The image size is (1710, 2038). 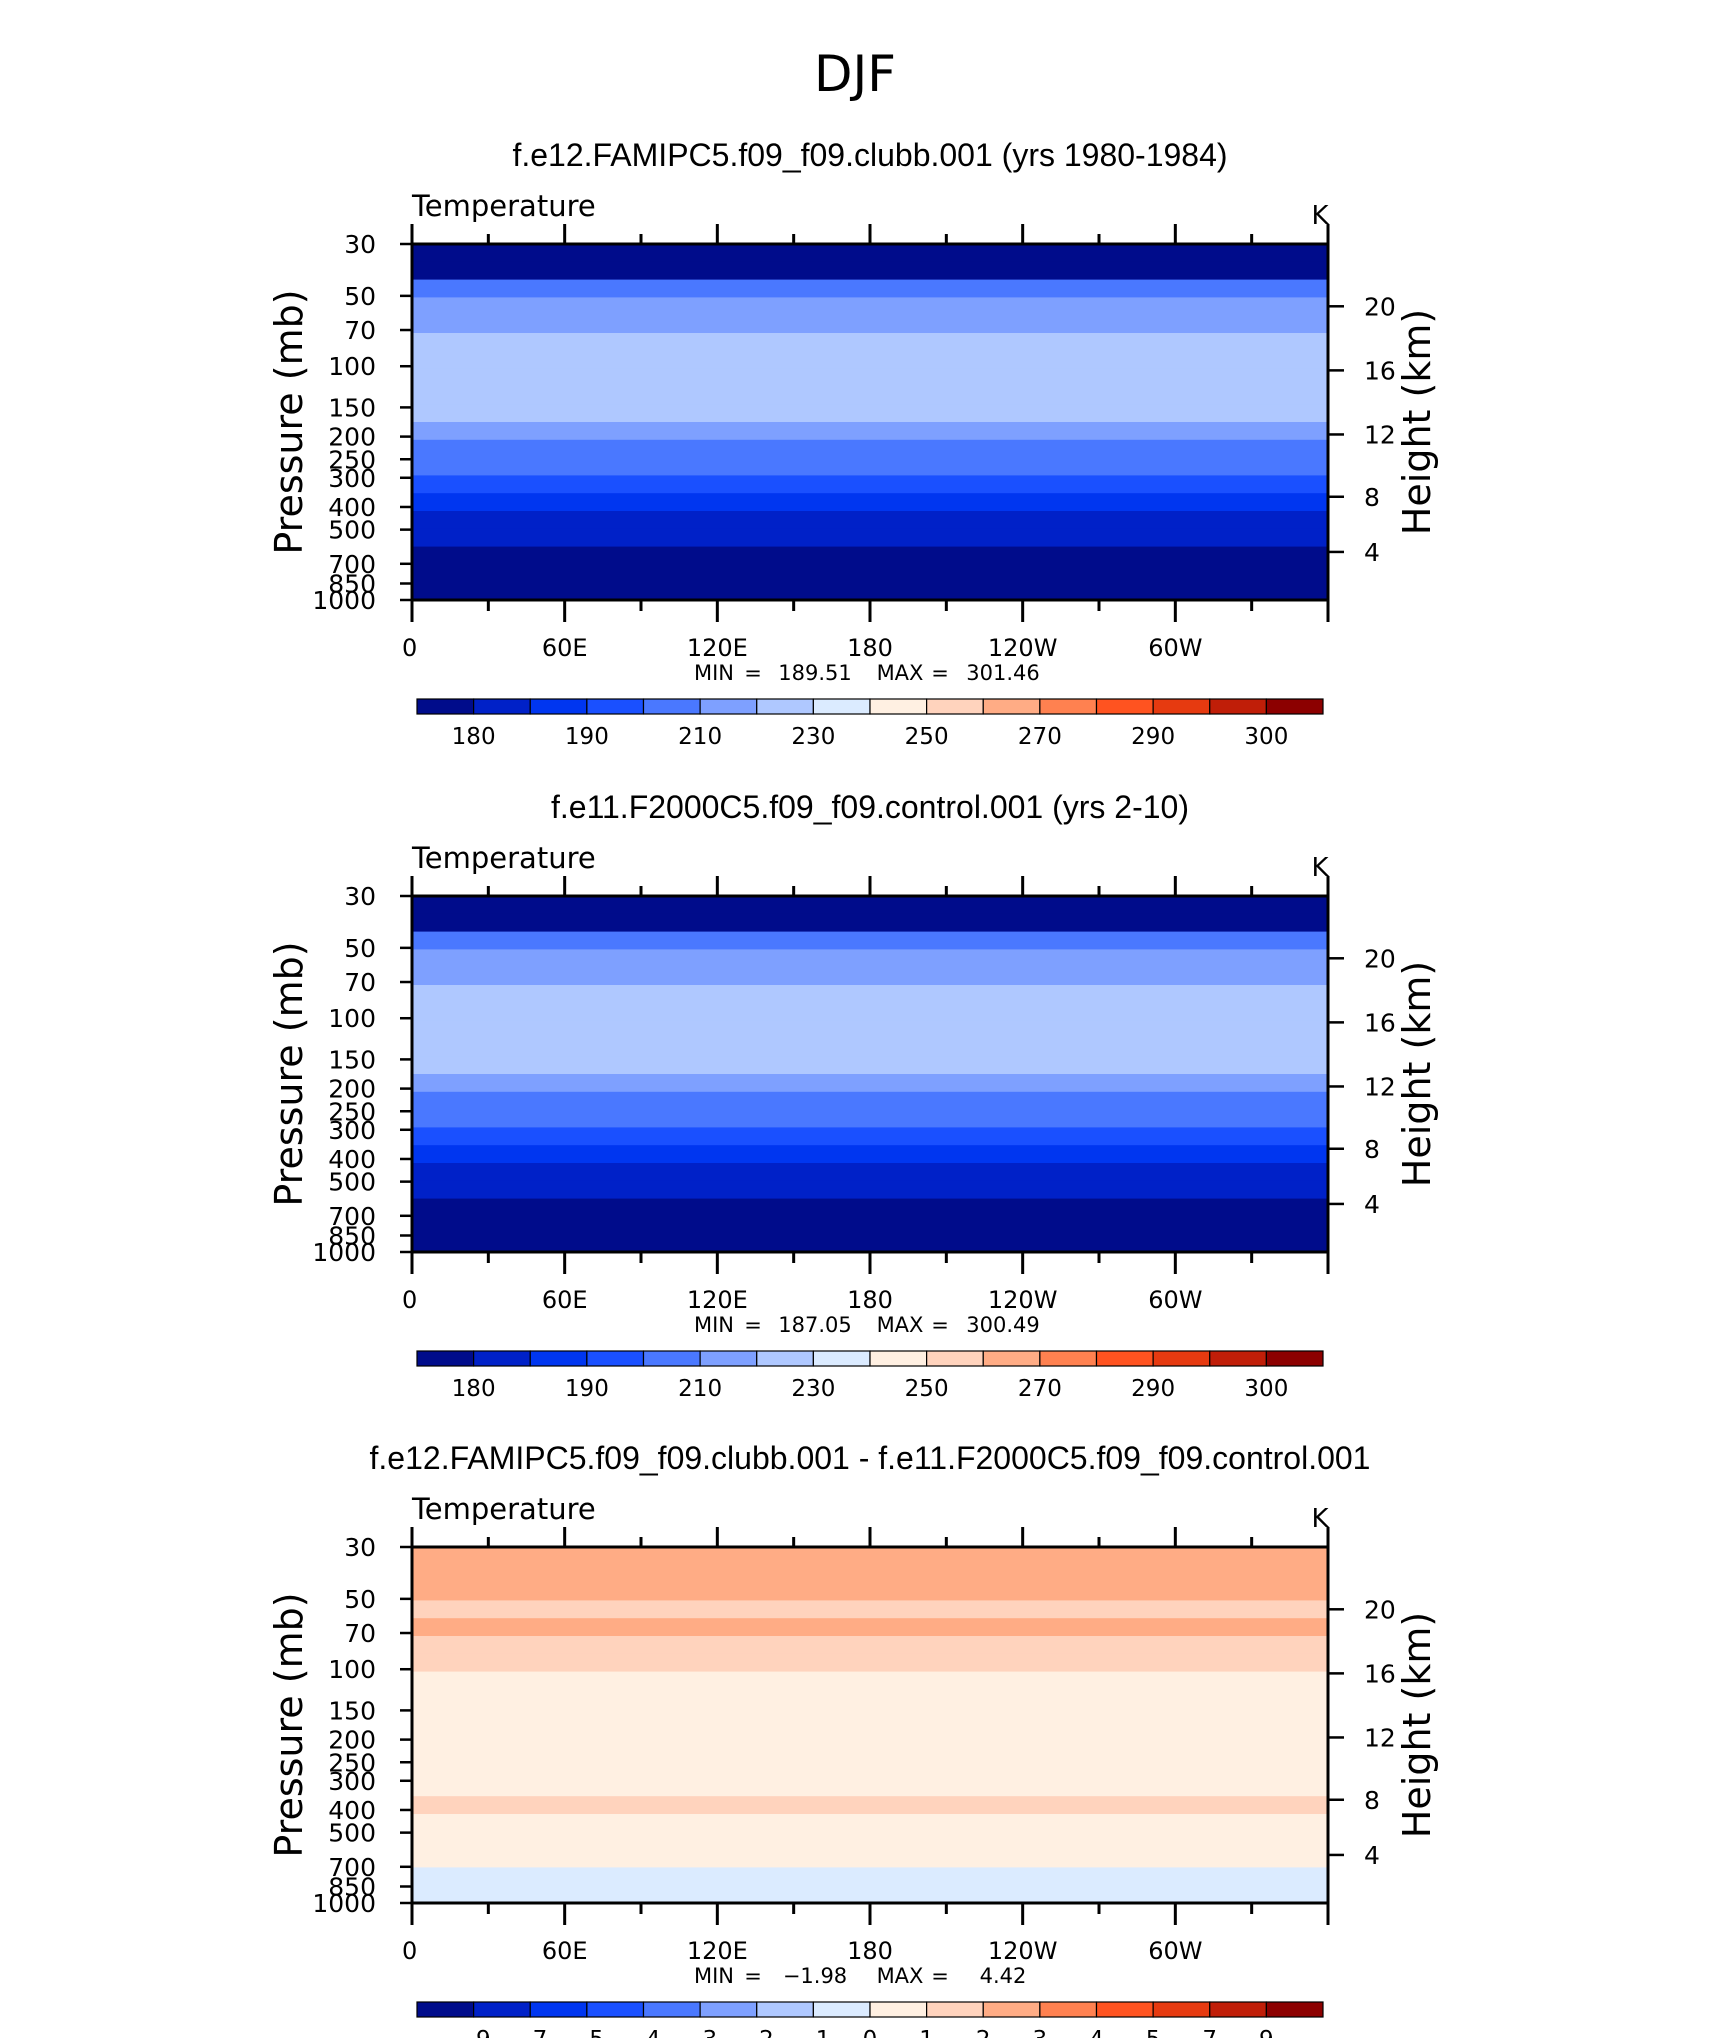 I want to click on colorbar-label: −9, so click(x=474, y=2032).